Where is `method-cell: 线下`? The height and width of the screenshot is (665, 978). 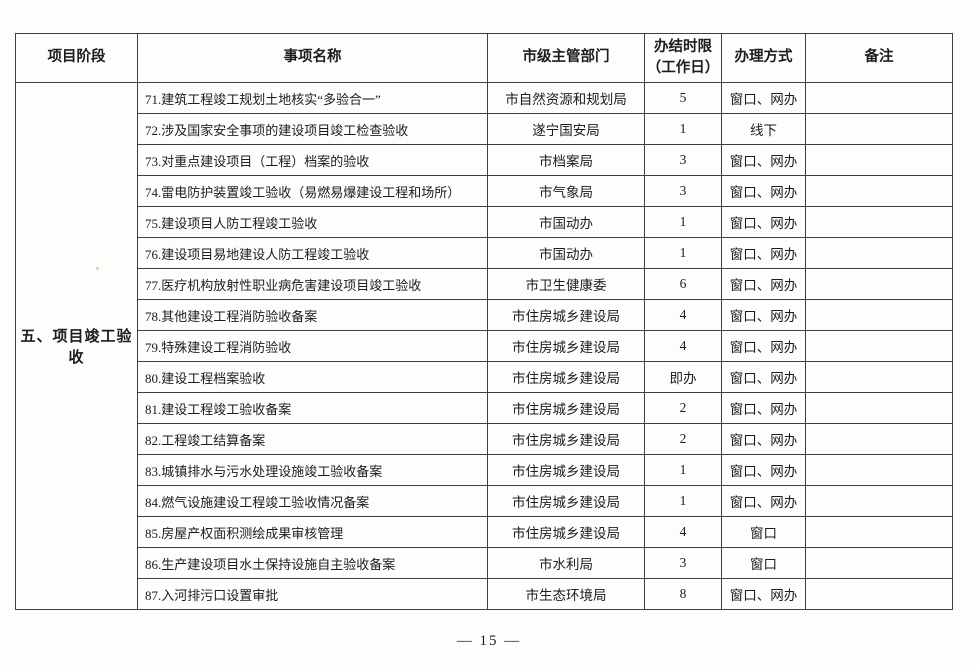 method-cell: 线下 is located at coordinates (763, 129).